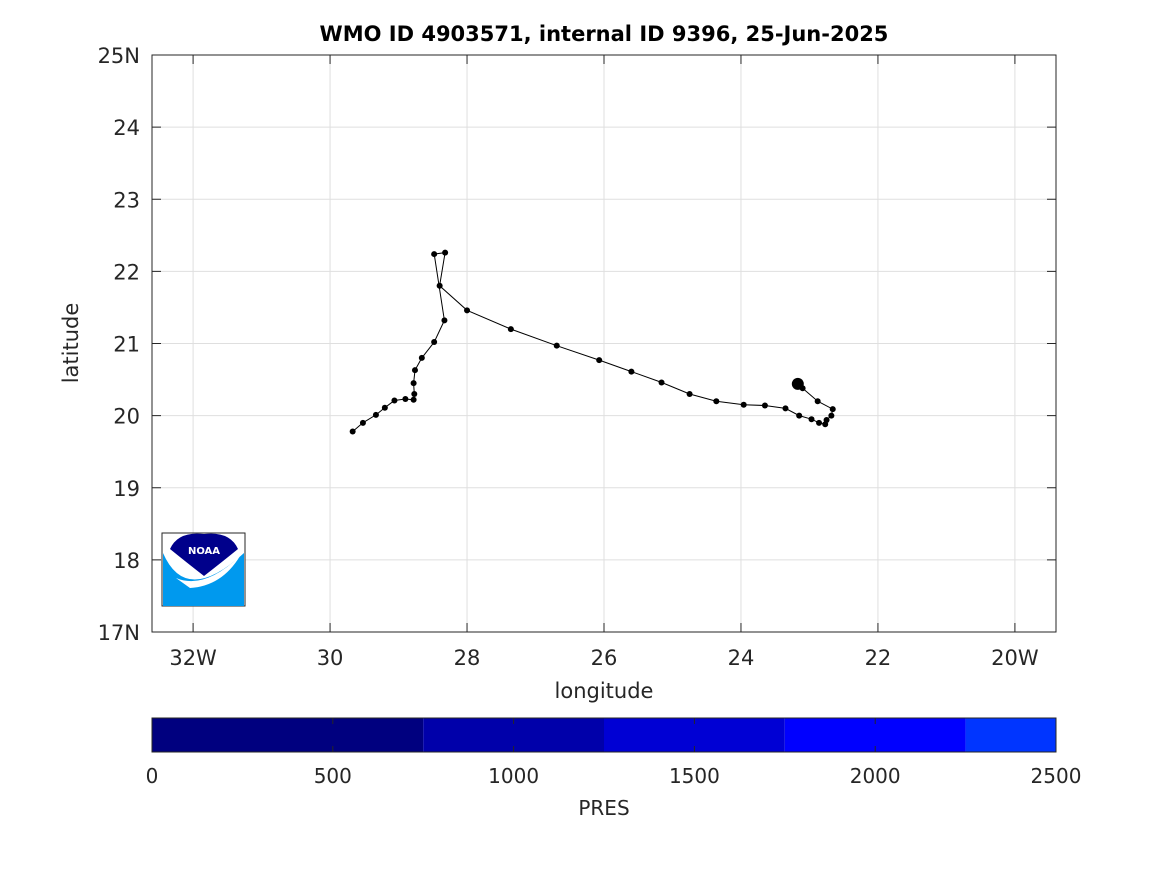 The height and width of the screenshot is (875, 1167). What do you see at coordinates (604, 658) in the screenshot?
I see `x-tick-label: 26` at bounding box center [604, 658].